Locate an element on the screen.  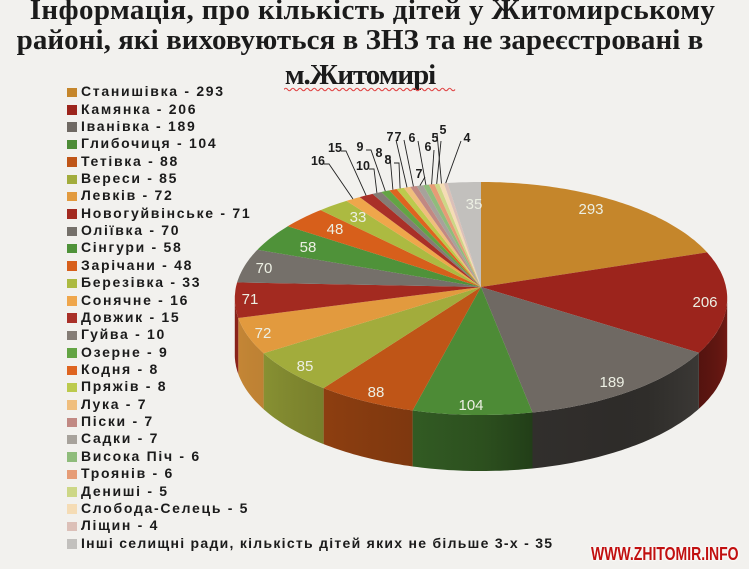
svg-text: 88 is located at coordinates (376, 392).